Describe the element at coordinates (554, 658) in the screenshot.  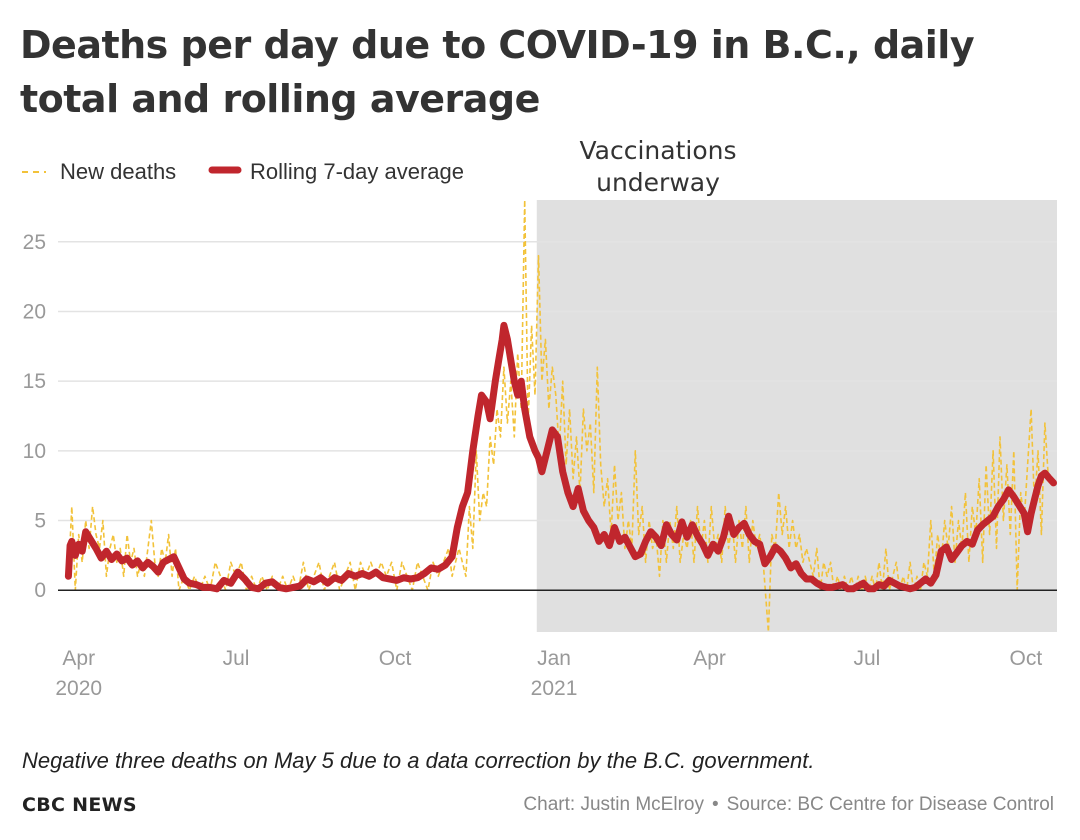
I see `x-tick-label: Jan` at that location.